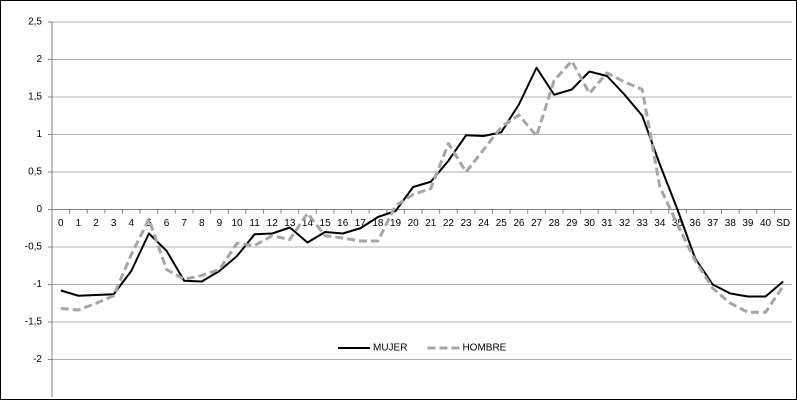 This screenshot has width=797, height=400. What do you see at coordinates (132, 223) in the screenshot?
I see `x-tick-label: 4` at bounding box center [132, 223].